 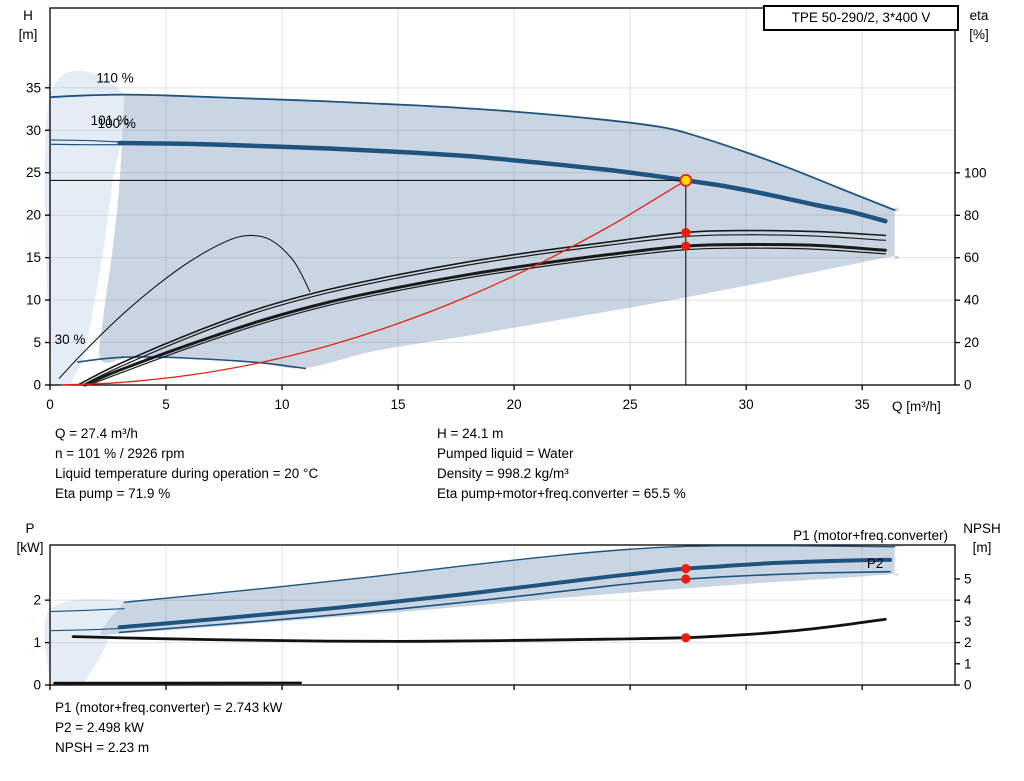 What do you see at coordinates (37, 600) in the screenshot?
I see `y-left-tick-label: 2` at bounding box center [37, 600].